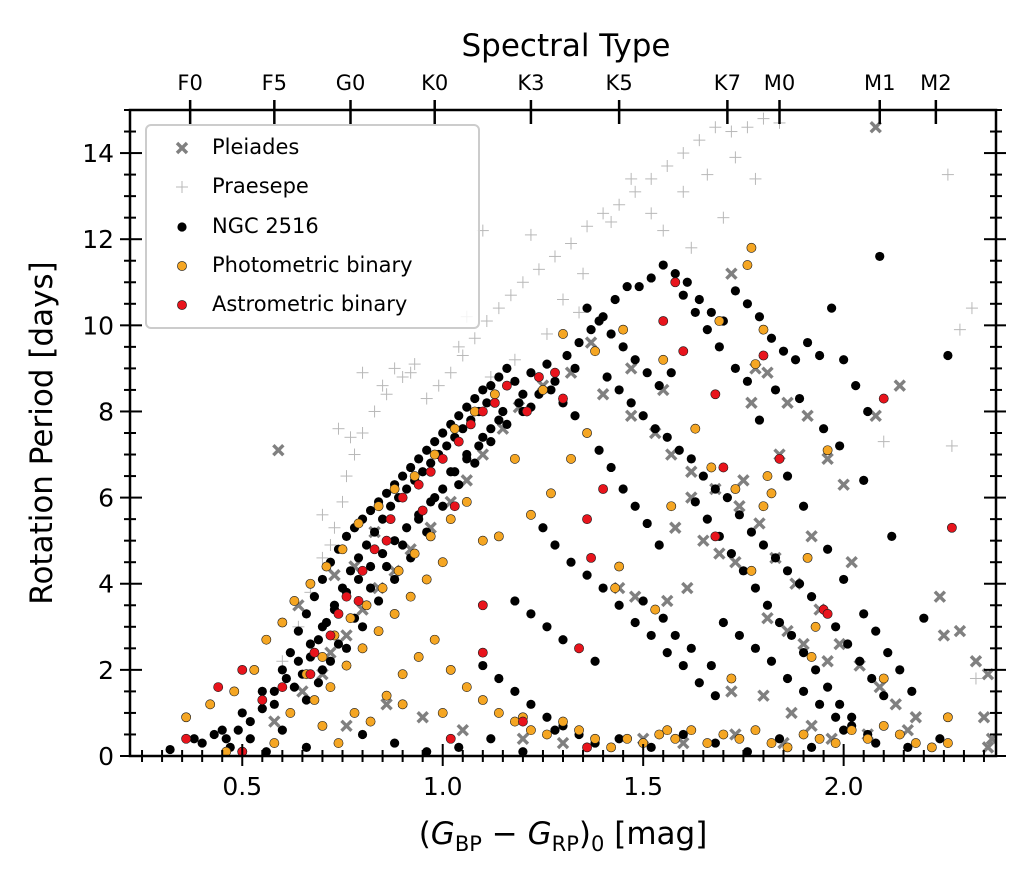 The height and width of the screenshot is (881, 1024). Describe the element at coordinates (106, 411) in the screenshot. I see `y-tick-label: 8` at that location.